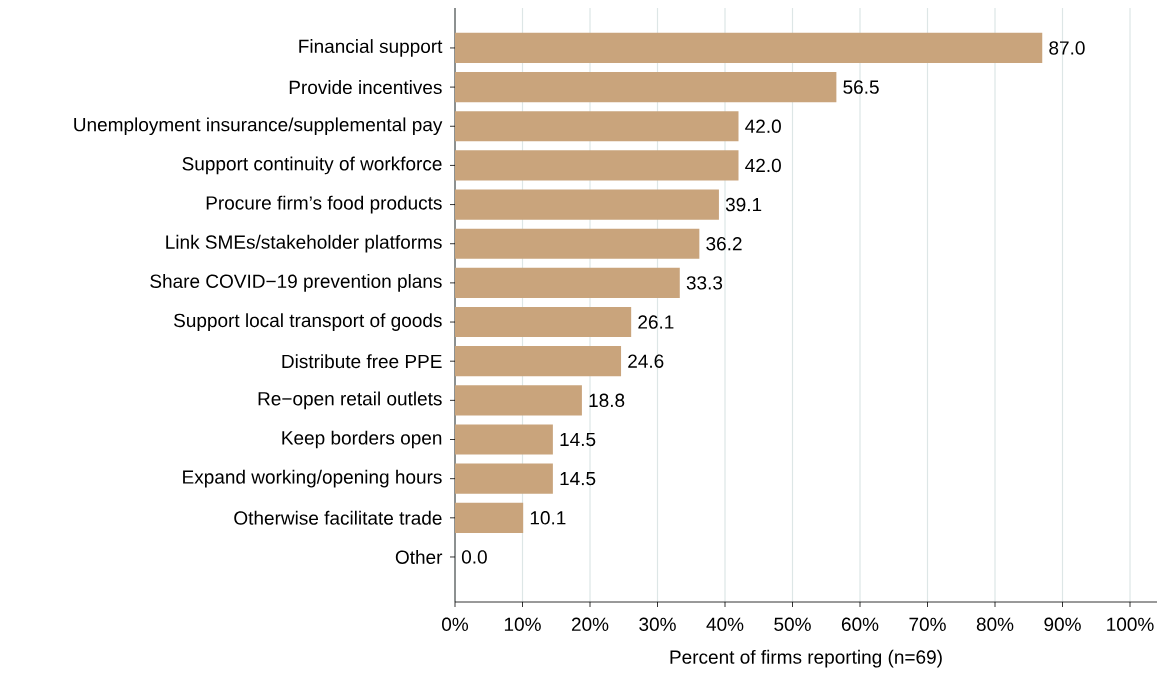 The height and width of the screenshot is (683, 1172). I want to click on data-label: 18.8, so click(607, 400).